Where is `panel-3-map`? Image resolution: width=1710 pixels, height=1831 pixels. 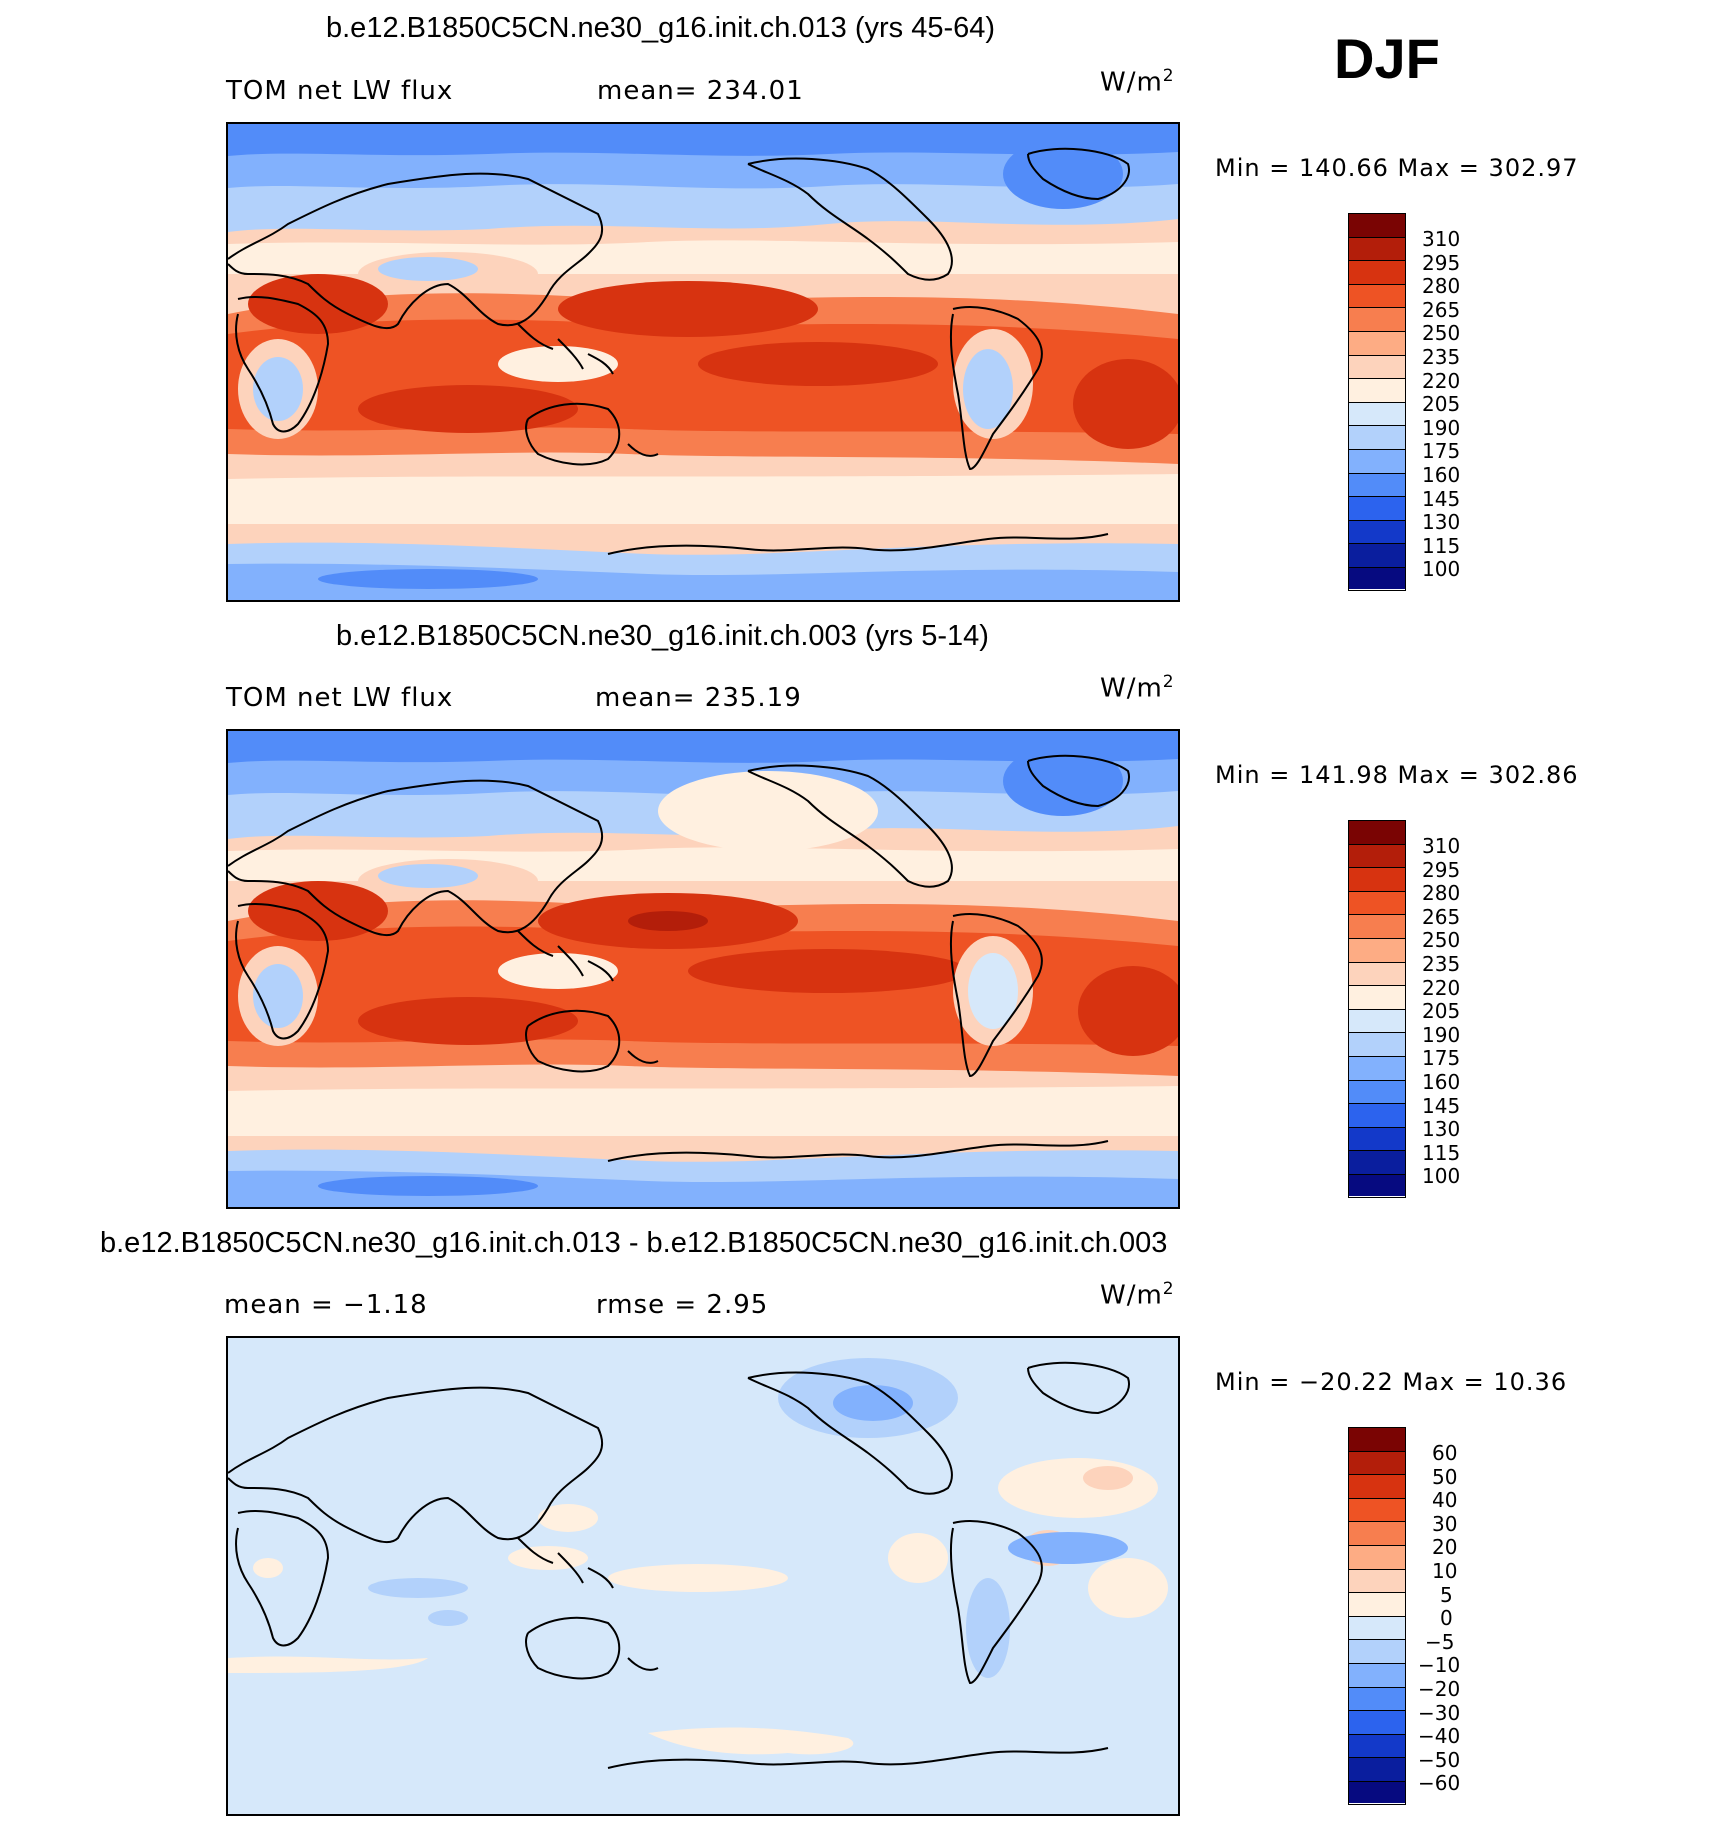
panel-3-map is located at coordinates (703, 1576).